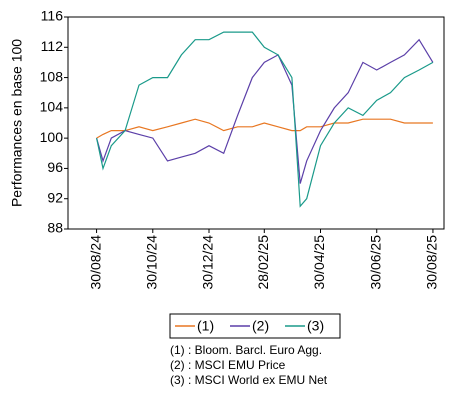  What do you see at coordinates (208, 262) in the screenshot?
I see `x-tick-label: 30/12/24` at bounding box center [208, 262].